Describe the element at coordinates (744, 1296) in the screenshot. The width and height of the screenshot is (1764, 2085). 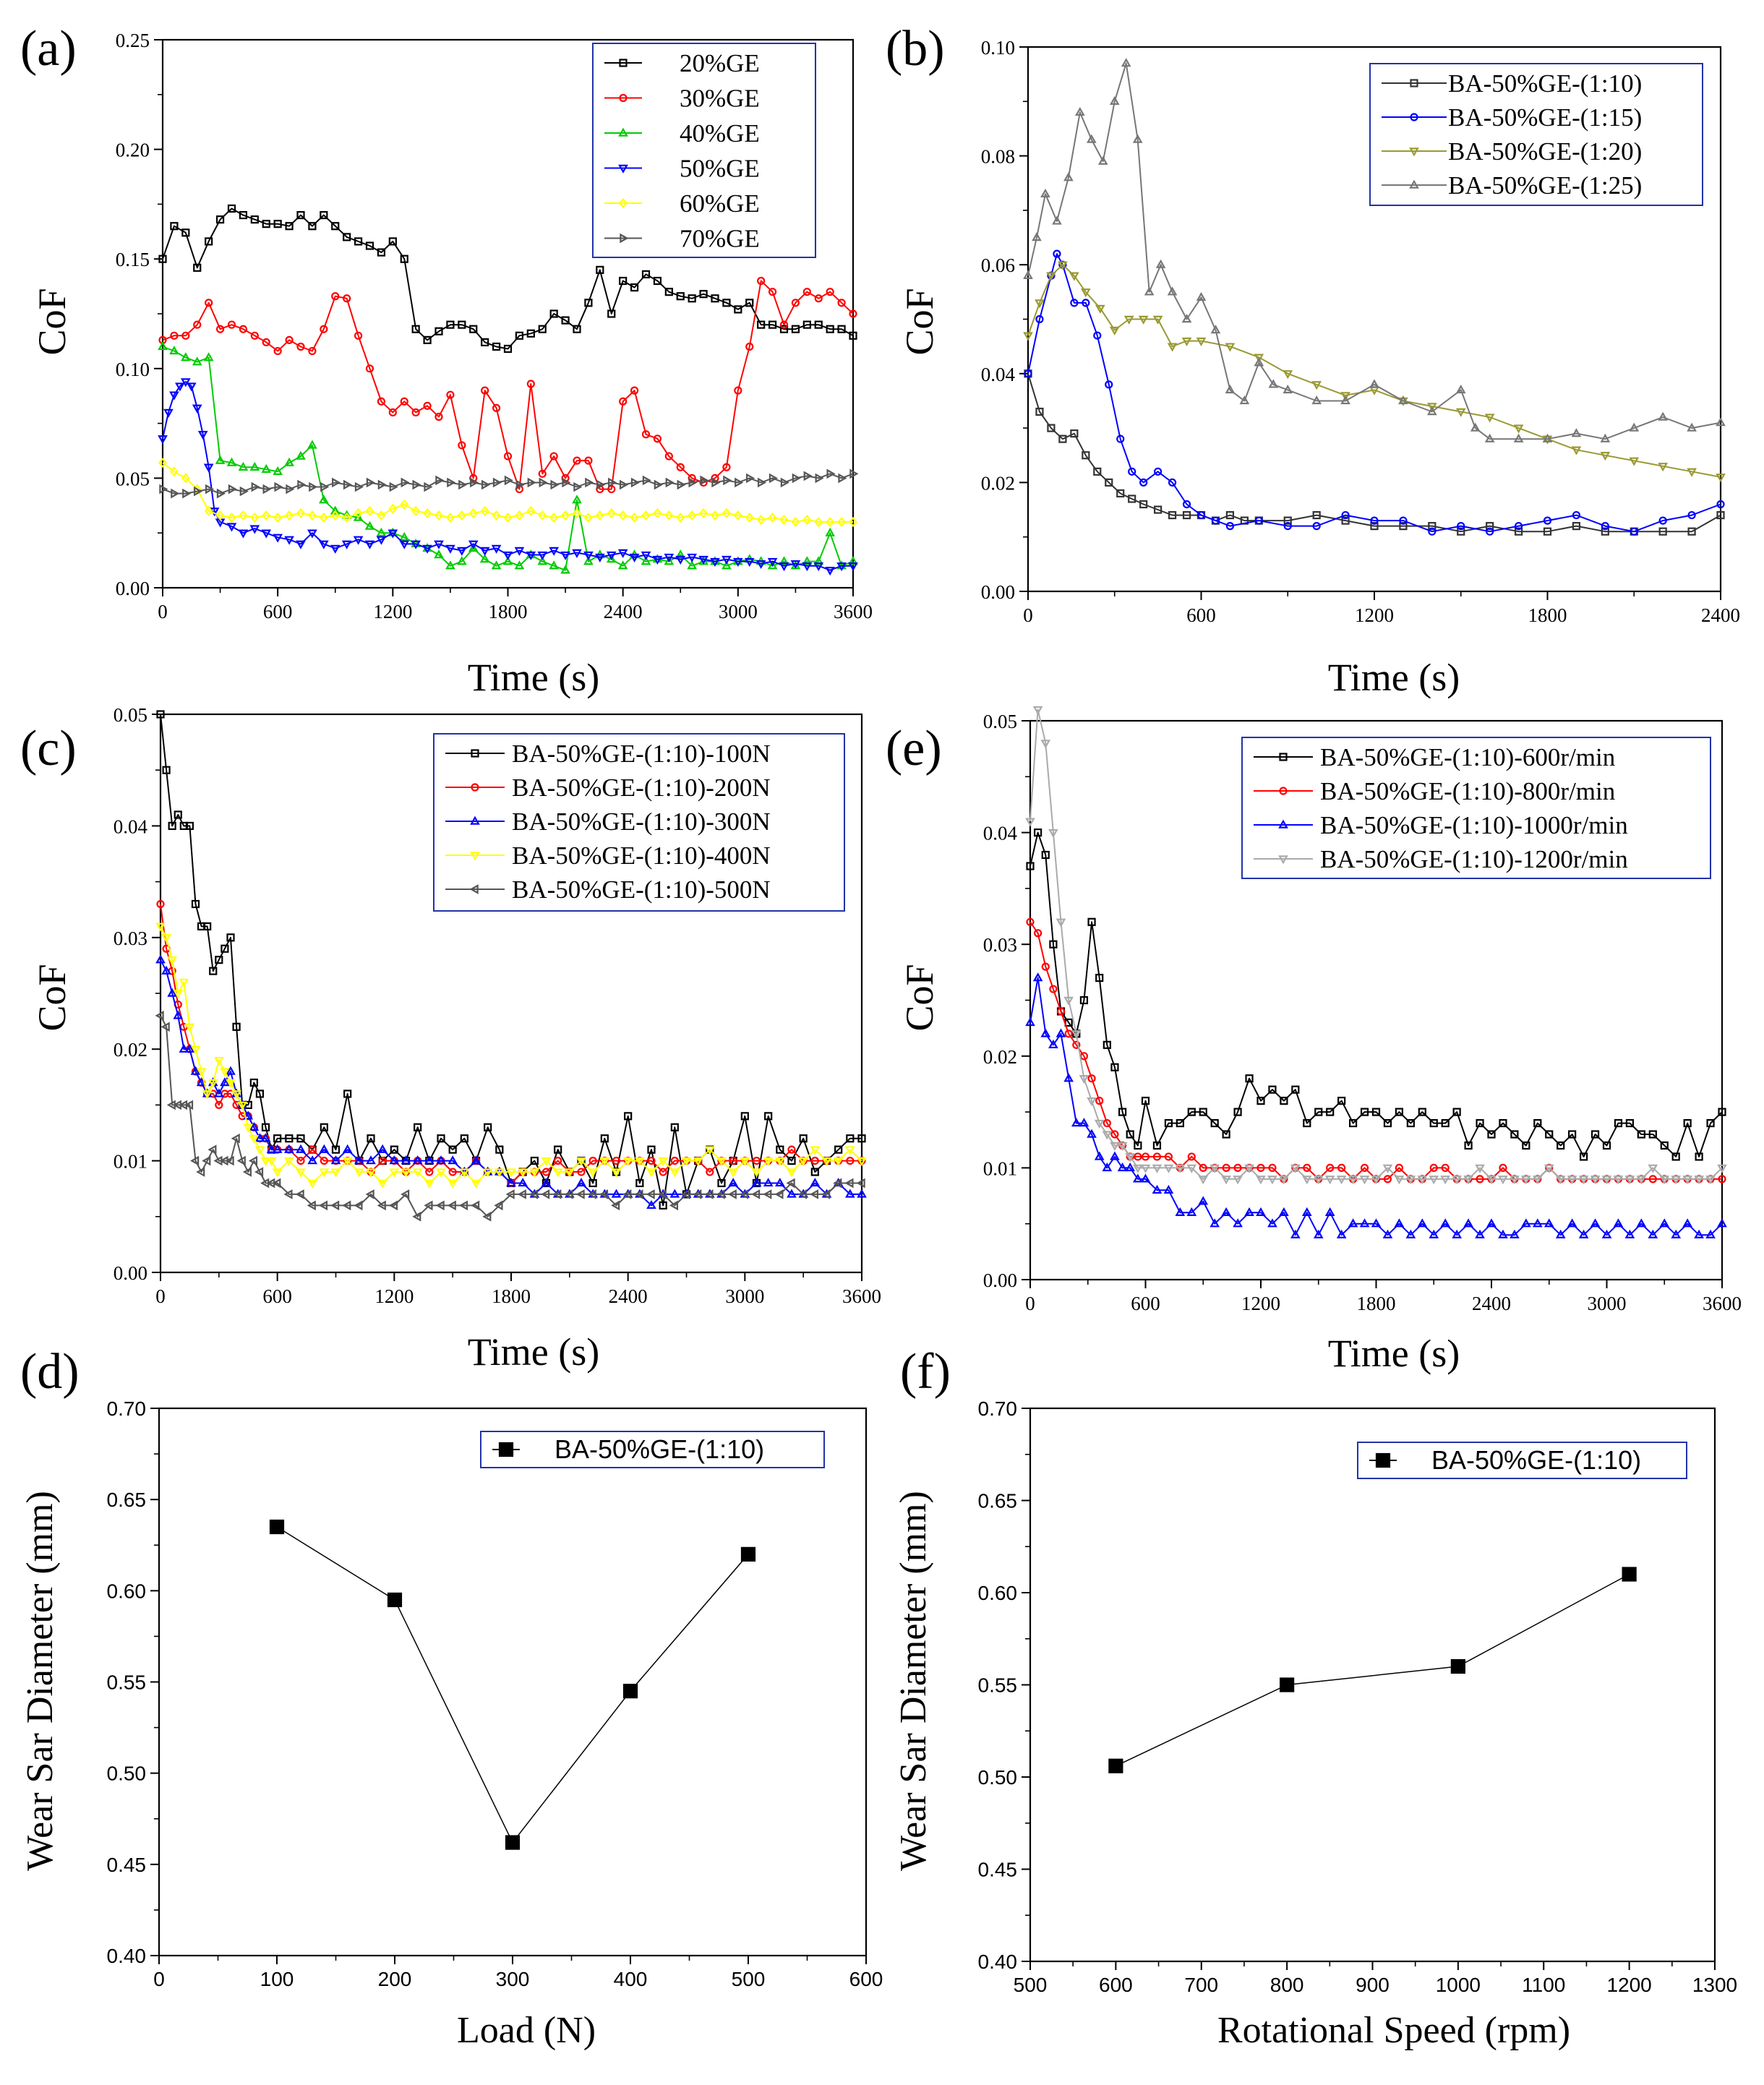
I see `x-tick-label: 3000` at that location.